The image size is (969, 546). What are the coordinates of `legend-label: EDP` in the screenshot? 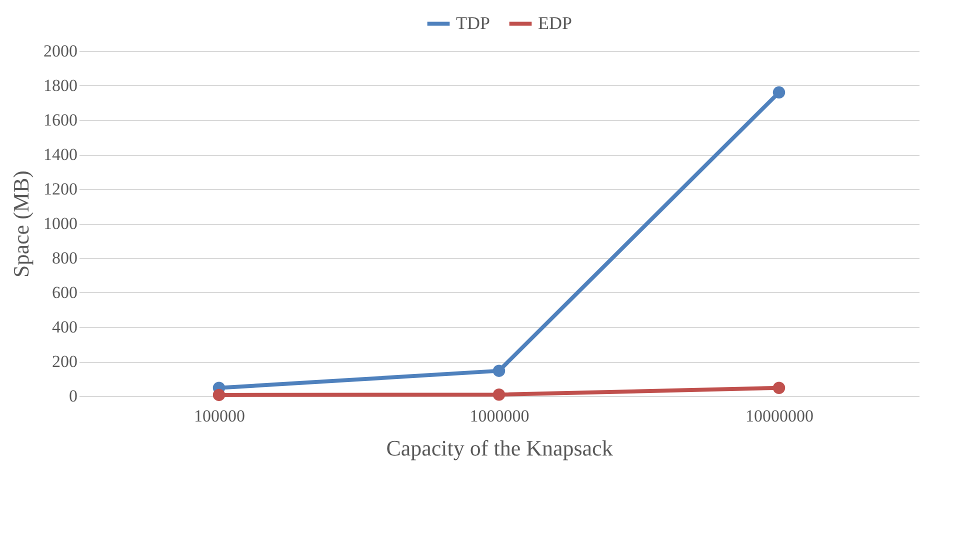 It's located at (555, 22).